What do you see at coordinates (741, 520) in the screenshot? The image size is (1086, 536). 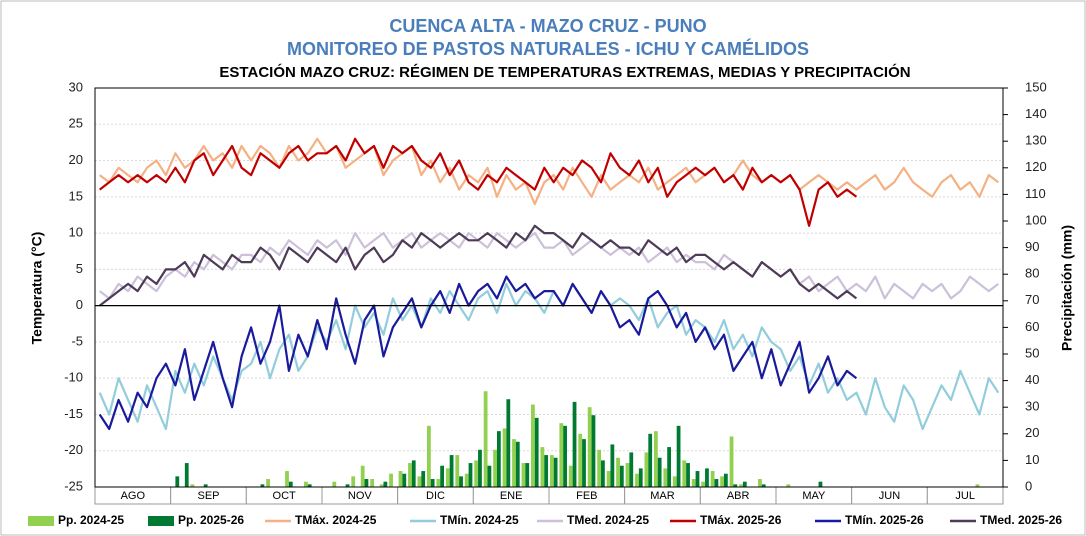 I see `legend-label: TMáx. 2025-26` at bounding box center [741, 520].